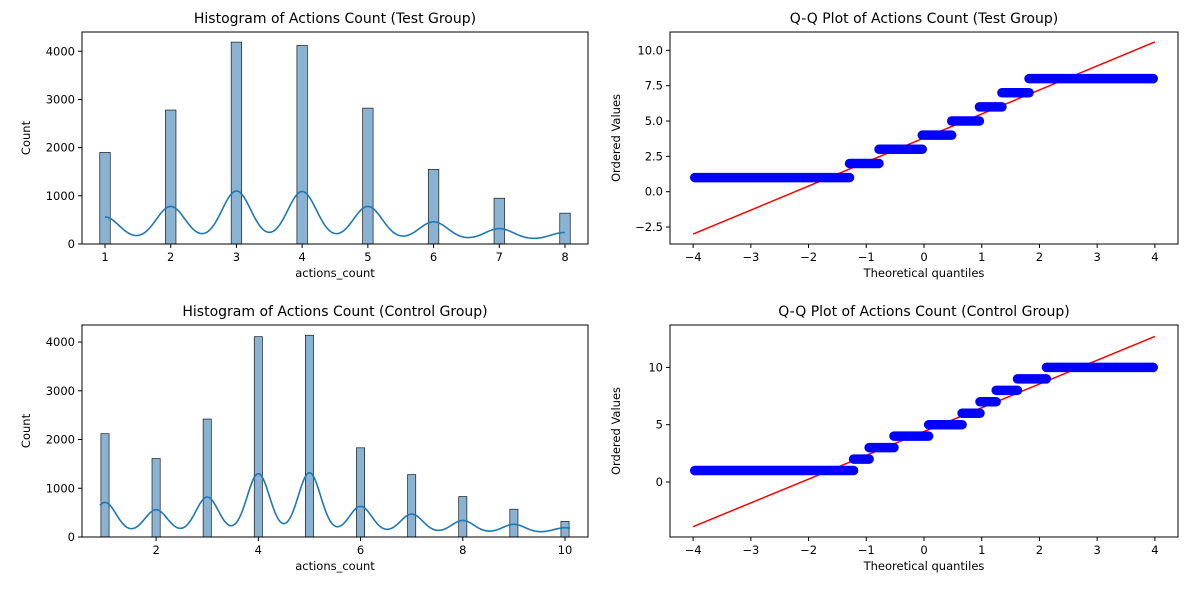 Image resolution: width=1189 pixels, height=590 pixels. Describe the element at coordinates (659, 425) in the screenshot. I see `y-tick-label: 5` at that location.